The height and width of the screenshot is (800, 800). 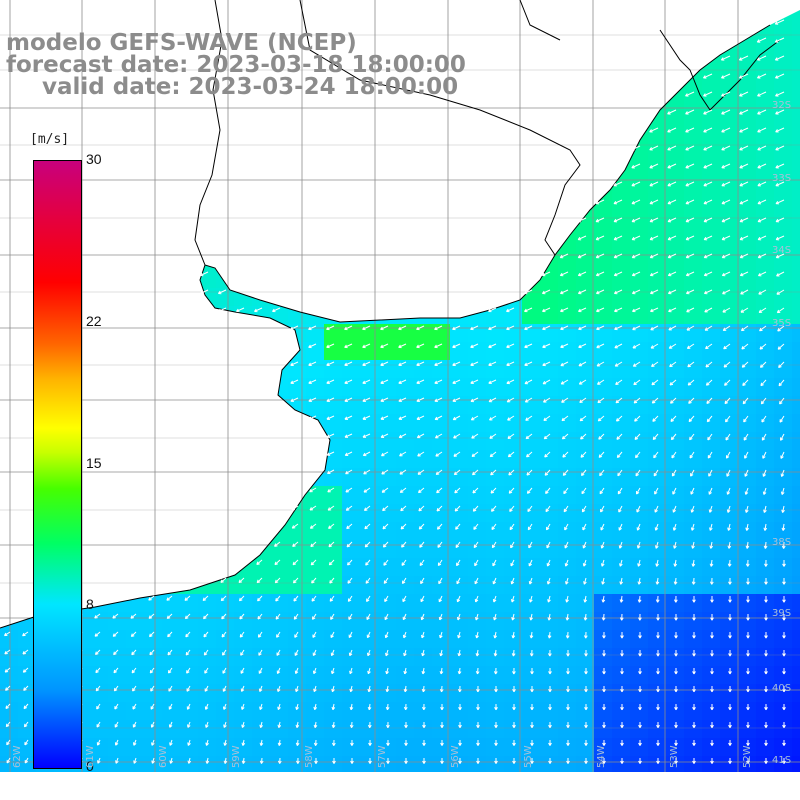 I want to click on colorbar-tick-label: 22, so click(x=94, y=320).